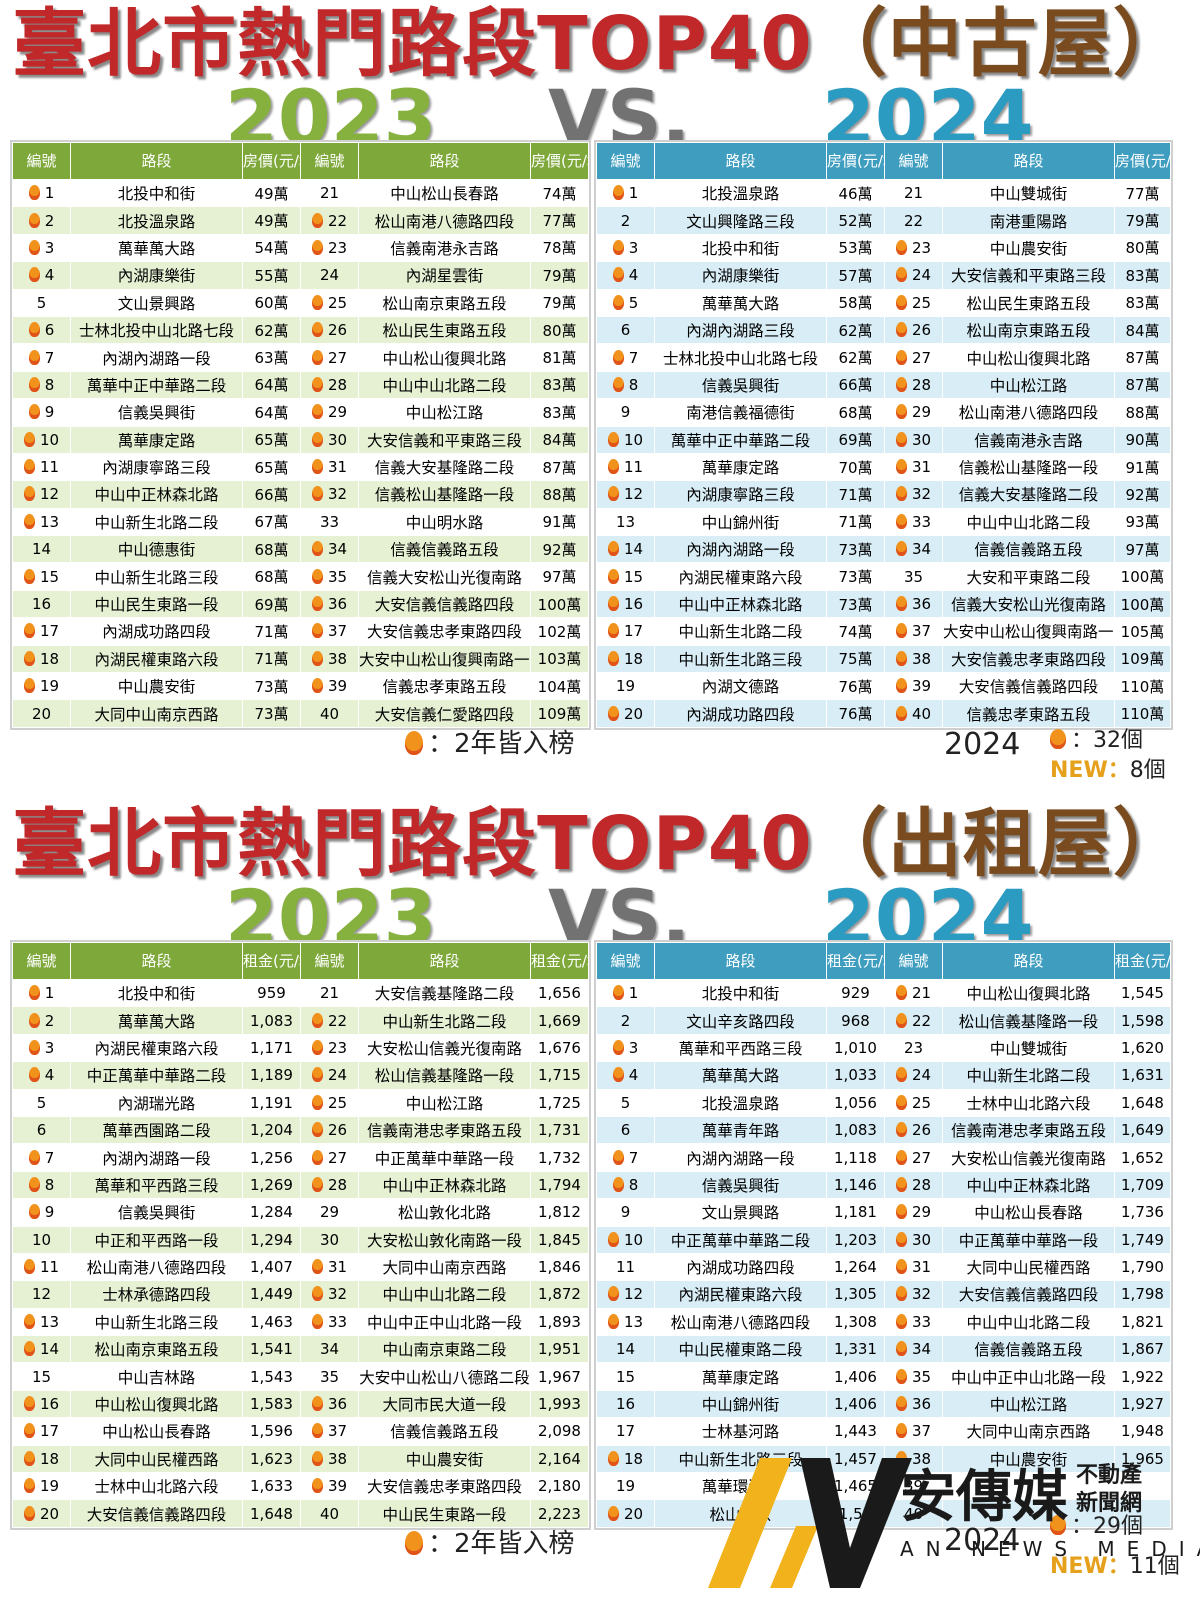 The height and width of the screenshot is (1600, 1200). I want to click on road-cell: 信義信義路五段, so click(444, 1431).